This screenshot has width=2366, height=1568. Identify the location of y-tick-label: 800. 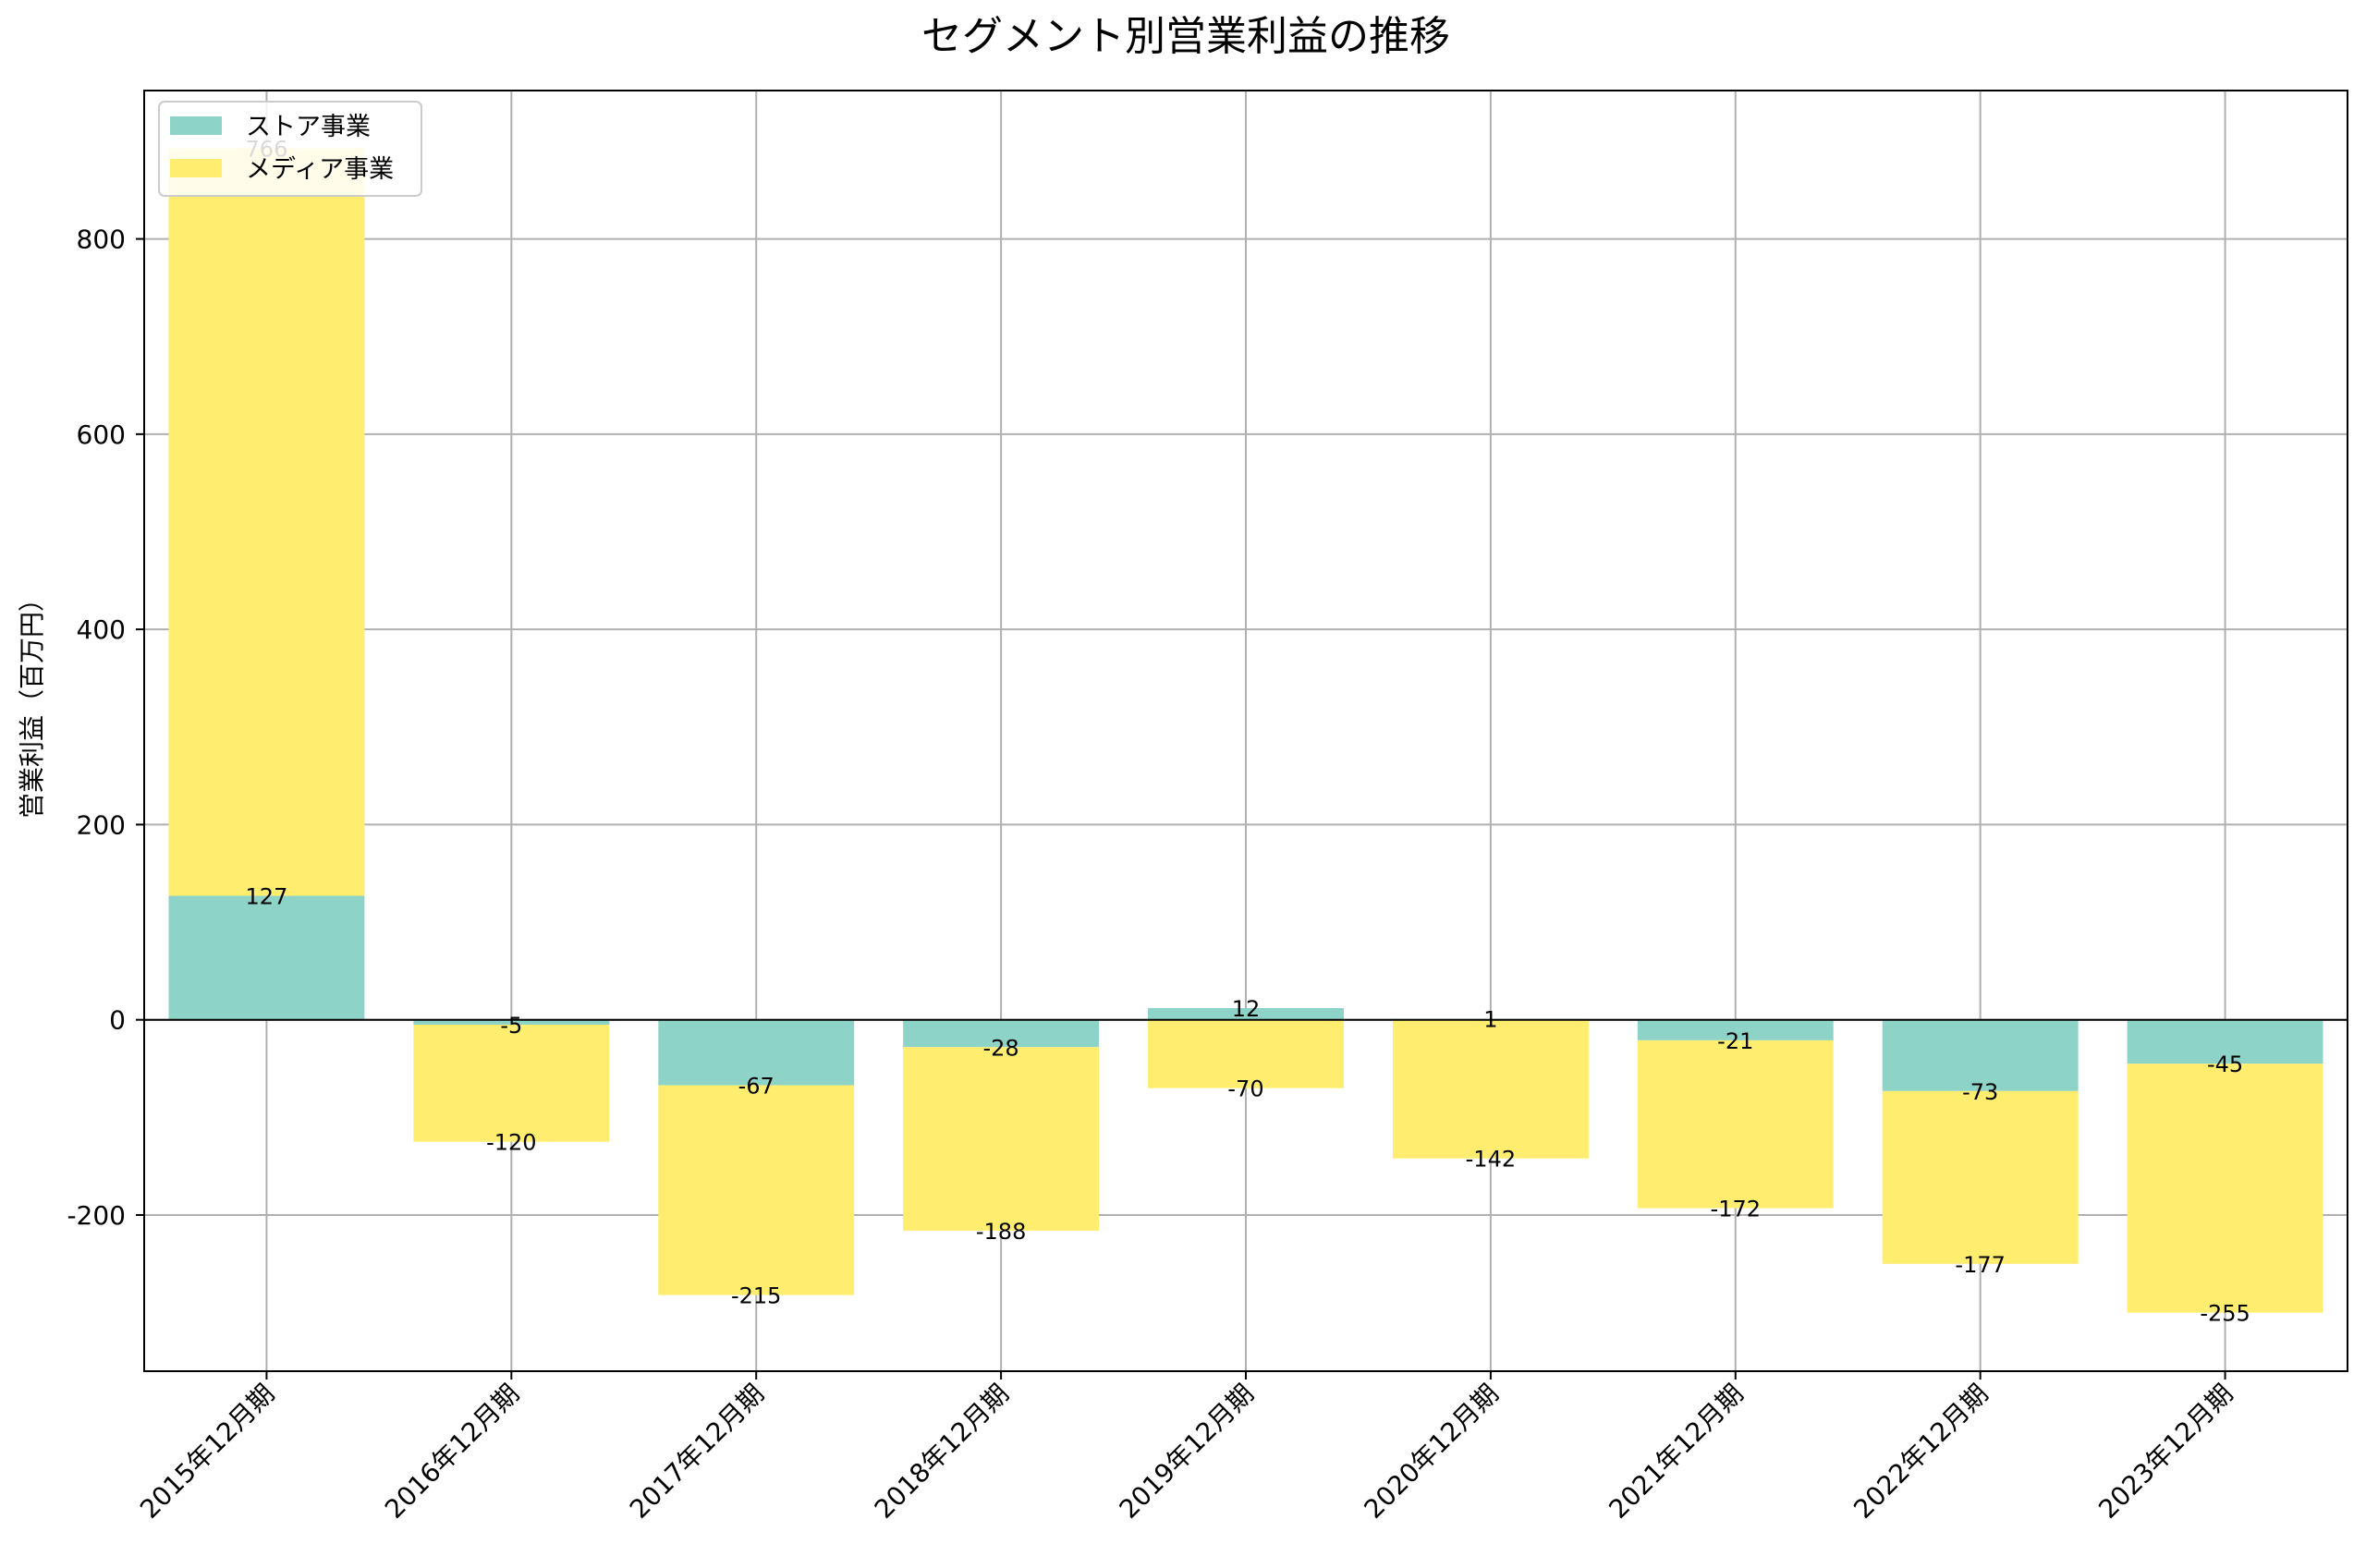
(101, 240).